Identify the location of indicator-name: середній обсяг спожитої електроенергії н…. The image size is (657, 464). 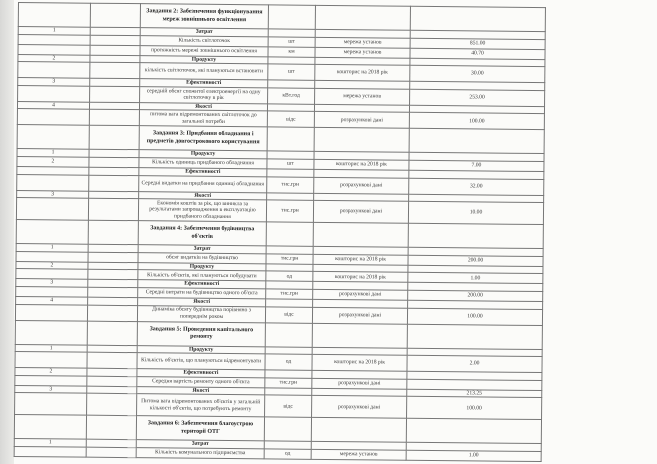
(203, 95).